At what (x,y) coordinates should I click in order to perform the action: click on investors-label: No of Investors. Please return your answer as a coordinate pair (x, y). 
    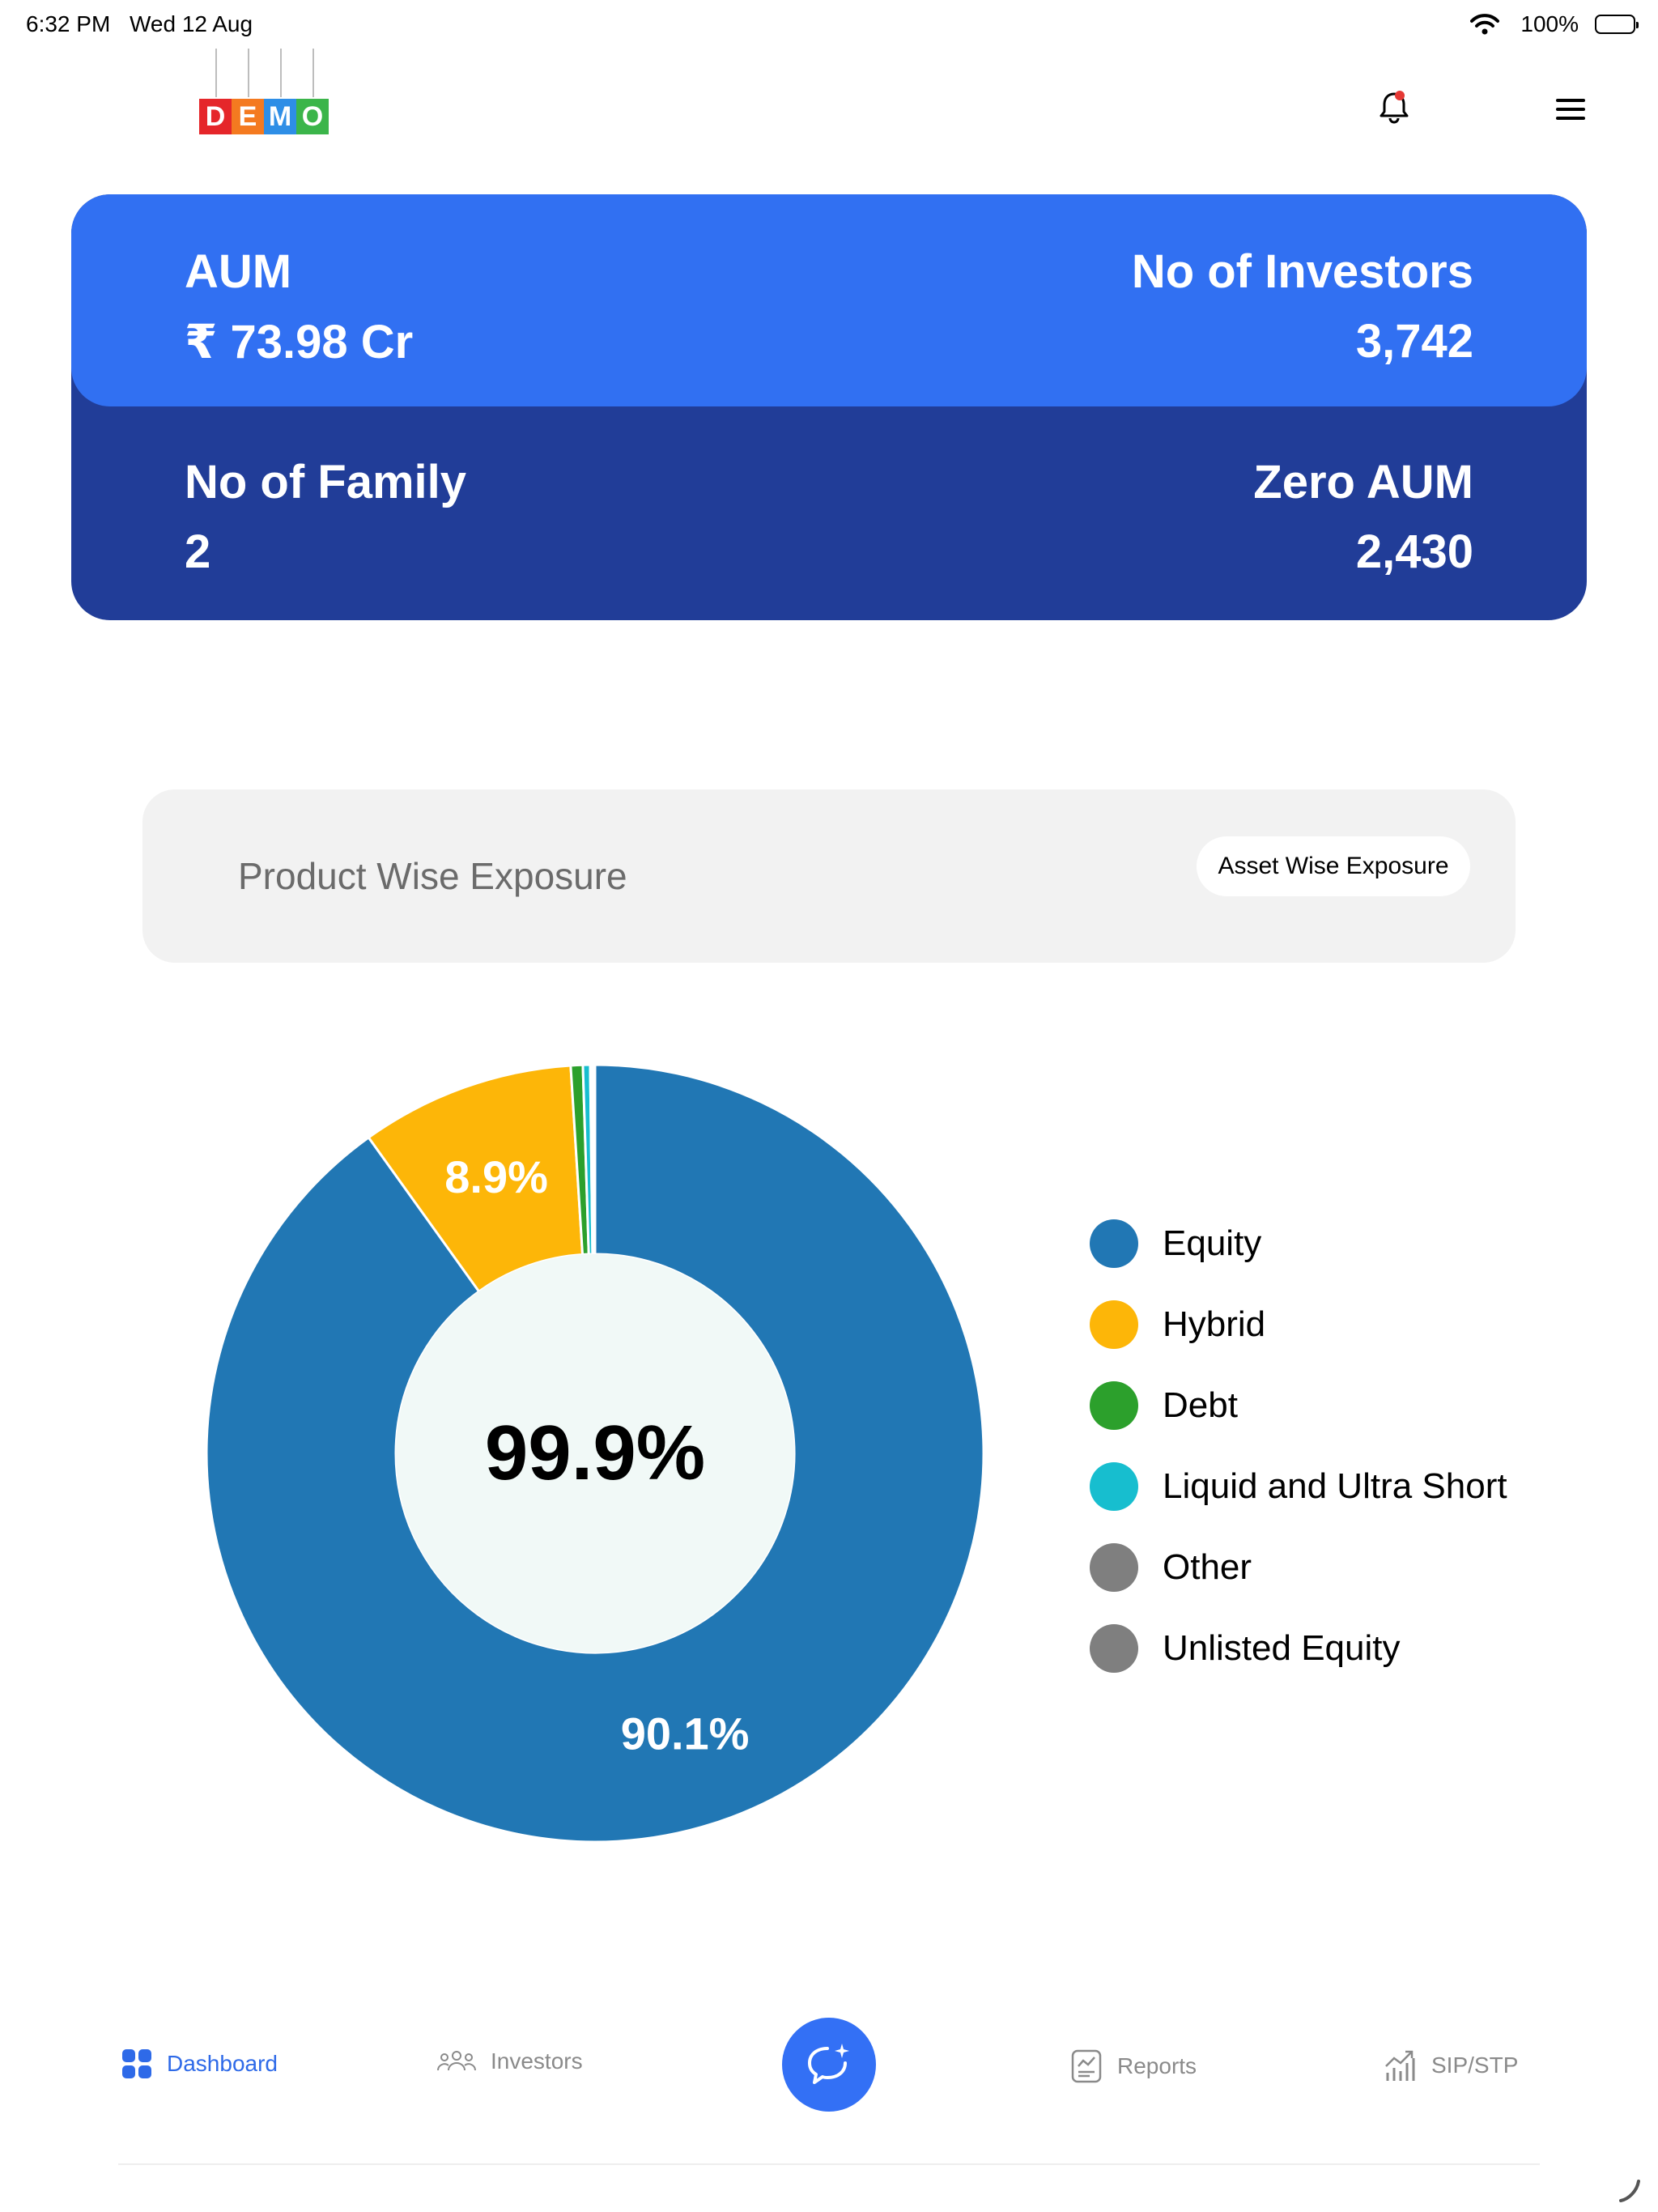
    Looking at the image, I should click on (1302, 272).